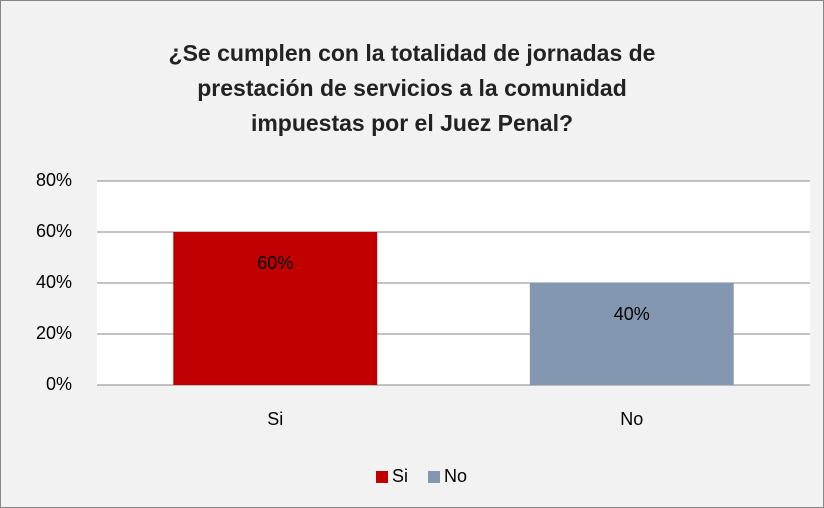 The image size is (824, 508). What do you see at coordinates (632, 314) in the screenshot?
I see `data-label: 40%` at bounding box center [632, 314].